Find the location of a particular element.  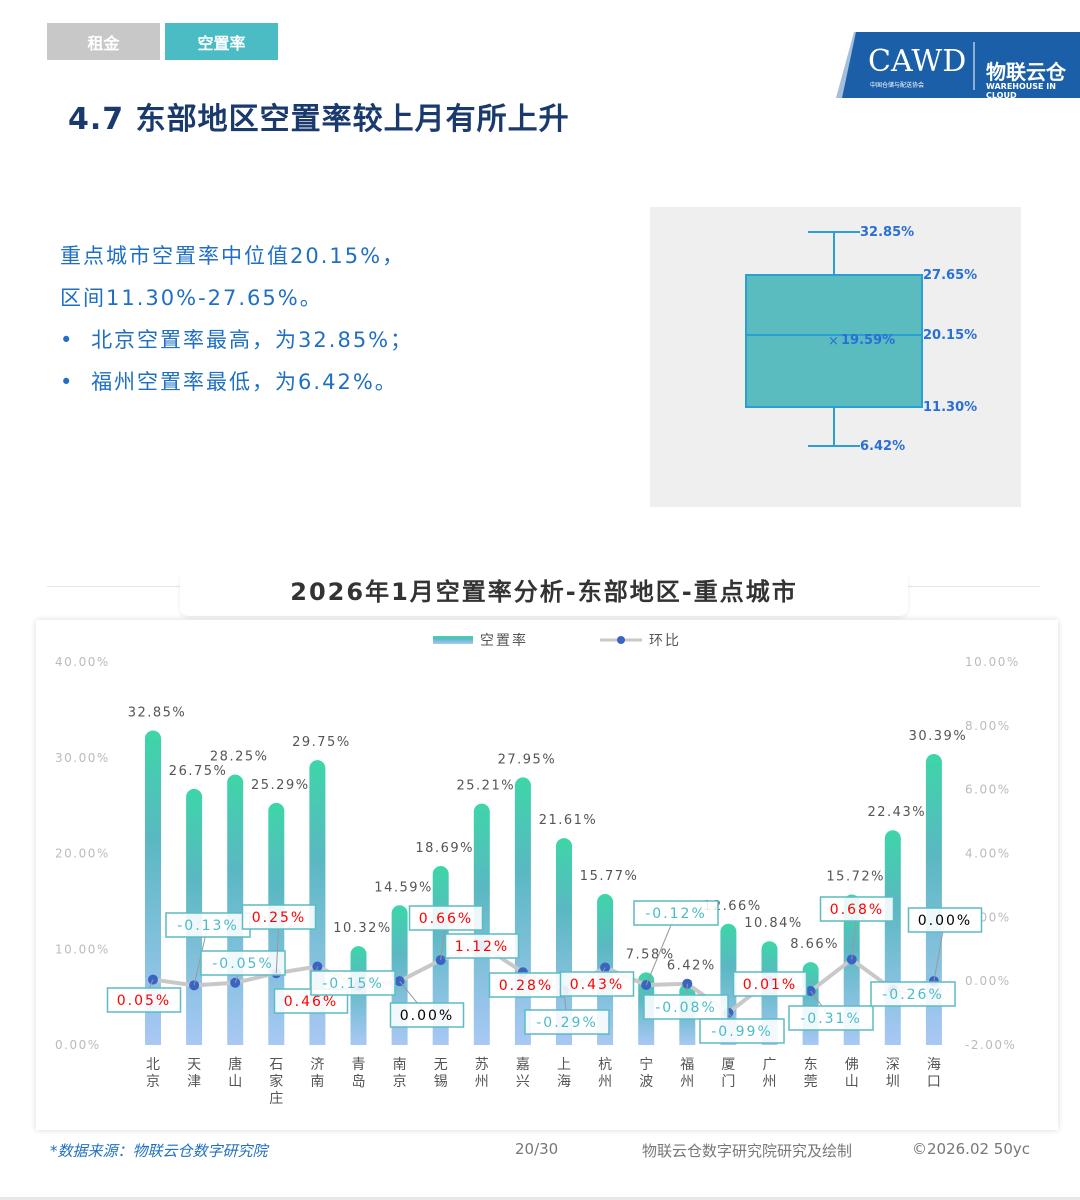

mom-value-label: -0.99% is located at coordinates (742, 1032).